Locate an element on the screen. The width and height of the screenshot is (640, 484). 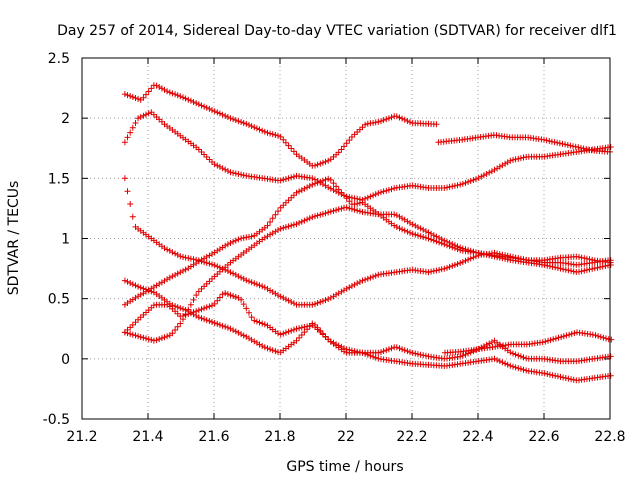
y-tick-label: 0.5 is located at coordinates (59, 300).